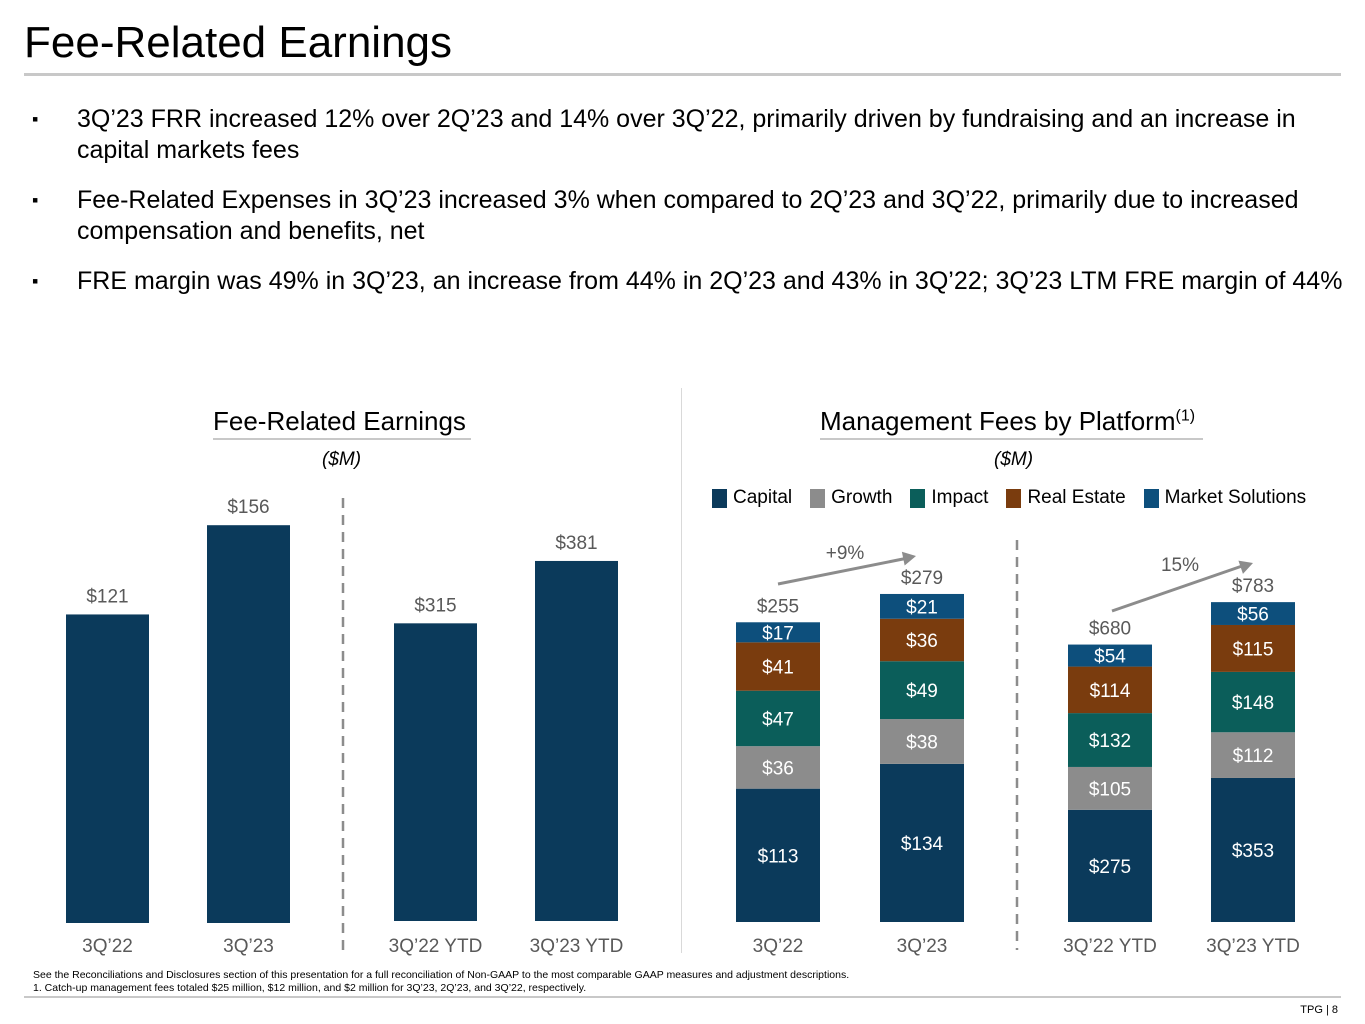 This screenshot has height=1024, width=1365. Describe the element at coordinates (342, 439) in the screenshot. I see `fre-title-underline` at that location.